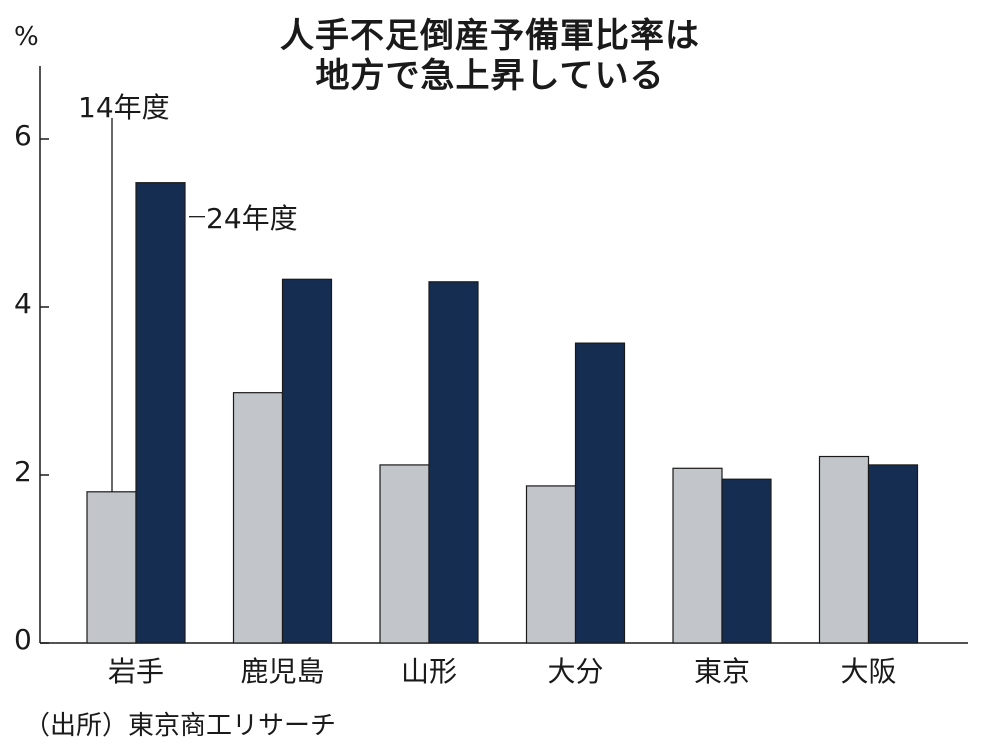 The image size is (988, 756). Describe the element at coordinates (26, 37) in the screenshot. I see `y-unit-label: %` at that location.